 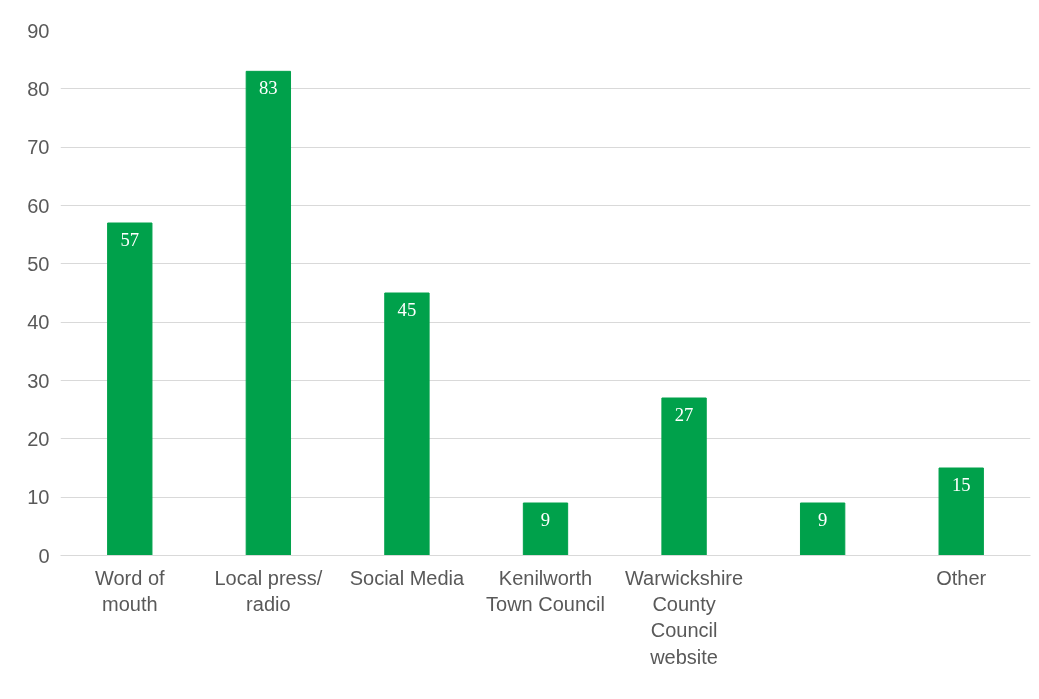 What do you see at coordinates (130, 590) in the screenshot?
I see `x-tick-label: Word of mouth` at bounding box center [130, 590].